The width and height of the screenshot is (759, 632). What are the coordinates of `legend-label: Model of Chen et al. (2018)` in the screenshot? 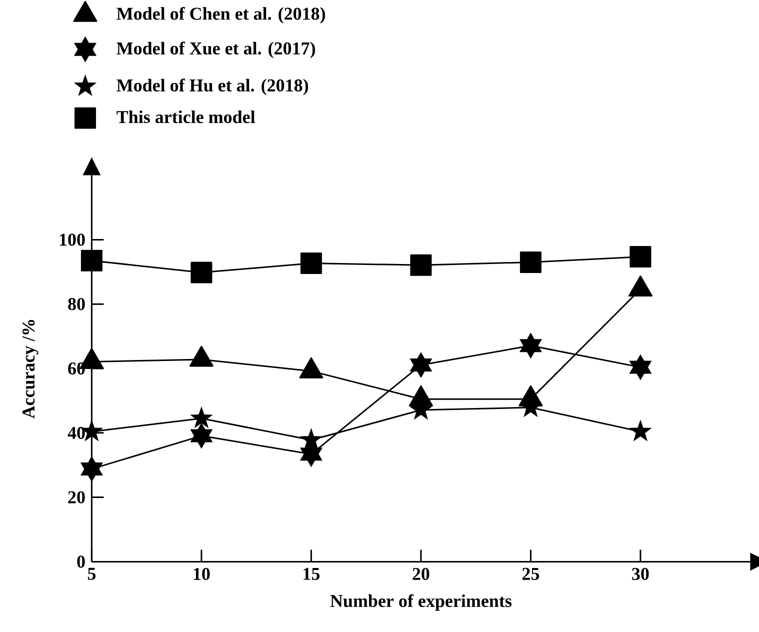 It's located at (221, 15).